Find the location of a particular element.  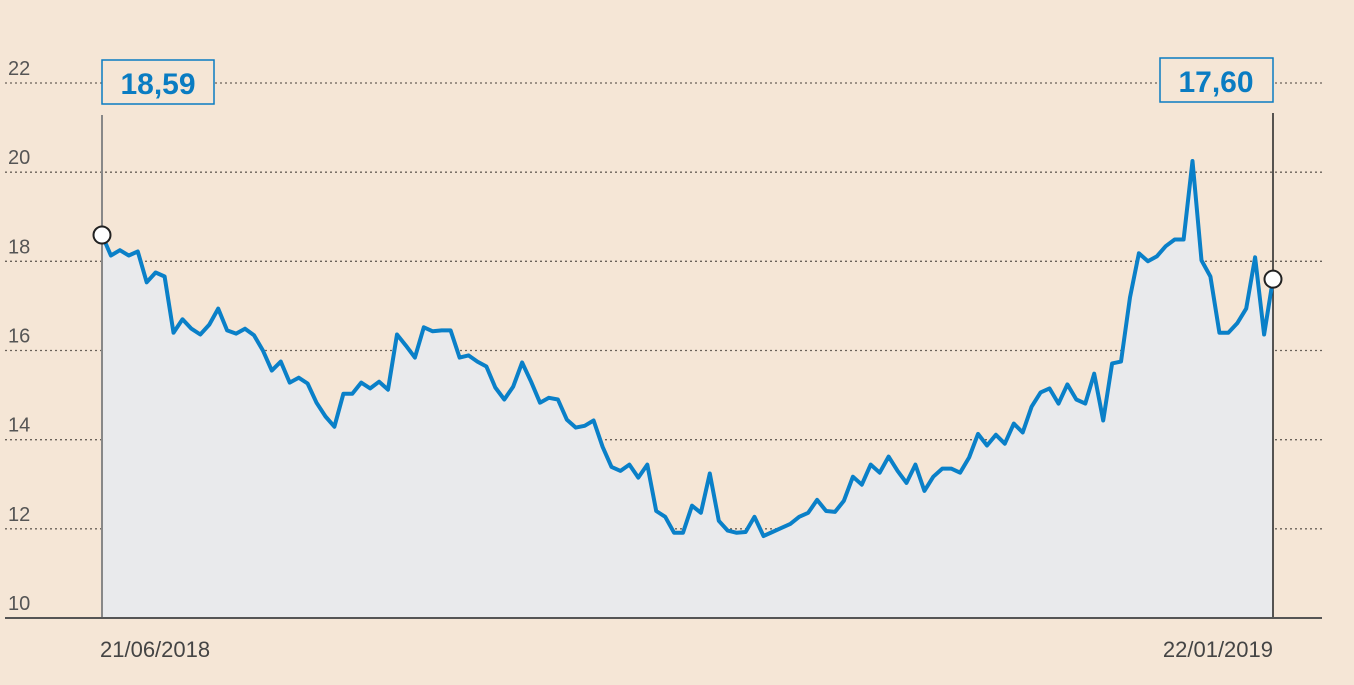

y-tick-label: 14 is located at coordinates (19, 426).